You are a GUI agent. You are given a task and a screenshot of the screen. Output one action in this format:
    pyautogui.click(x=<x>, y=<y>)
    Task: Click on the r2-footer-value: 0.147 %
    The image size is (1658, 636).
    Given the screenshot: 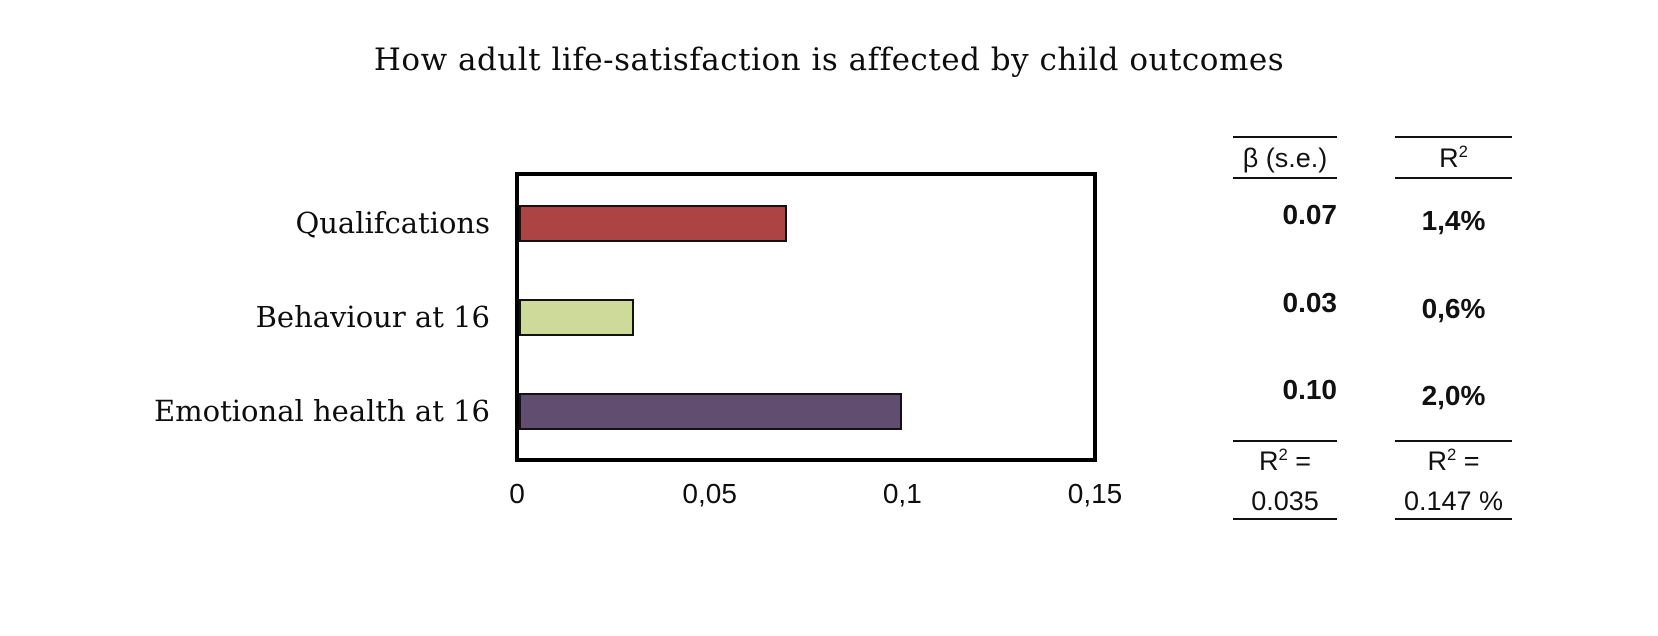 What is the action you would take?
    pyautogui.click(x=1453, y=501)
    